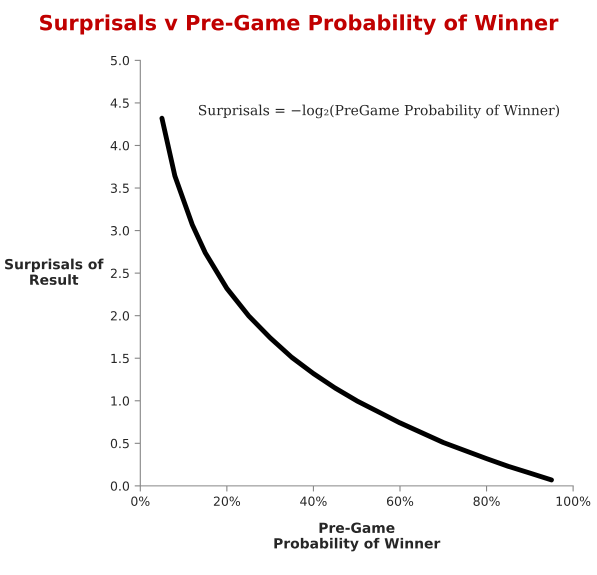 Image resolution: width=597 pixels, height=575 pixels. What do you see at coordinates (120, 61) in the screenshot?
I see `y-tick-label: 5.0` at bounding box center [120, 61].